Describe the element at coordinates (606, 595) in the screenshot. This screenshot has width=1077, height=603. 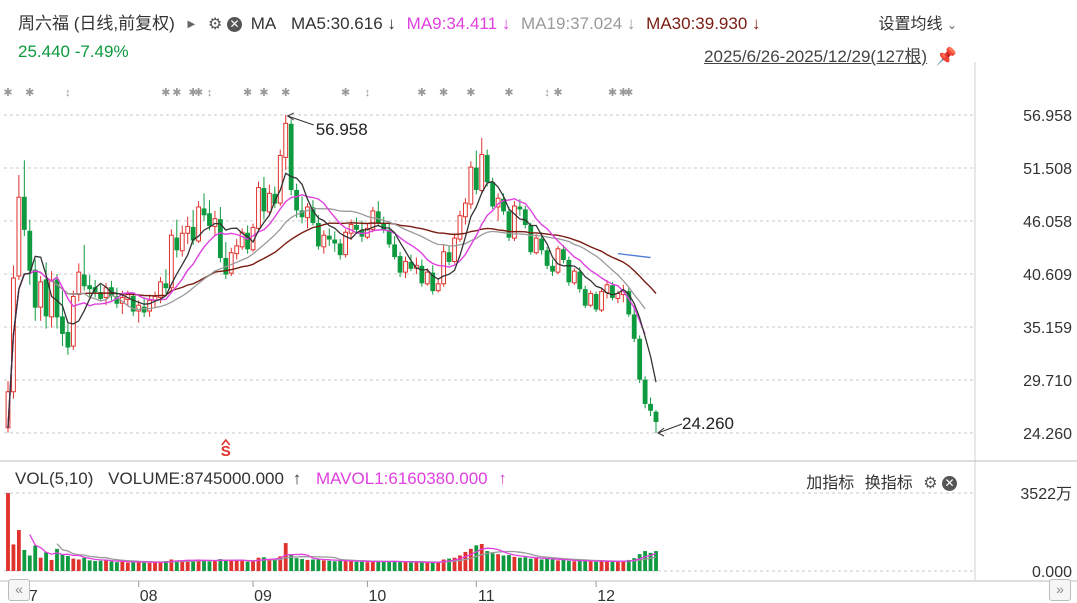
I see `x-tick-label: 12` at that location.